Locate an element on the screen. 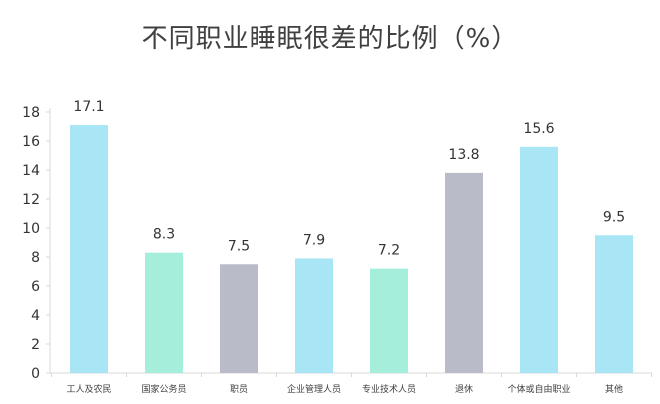  chart-title: 不同职业睡眠很差的比例（%） is located at coordinates (330, 39).